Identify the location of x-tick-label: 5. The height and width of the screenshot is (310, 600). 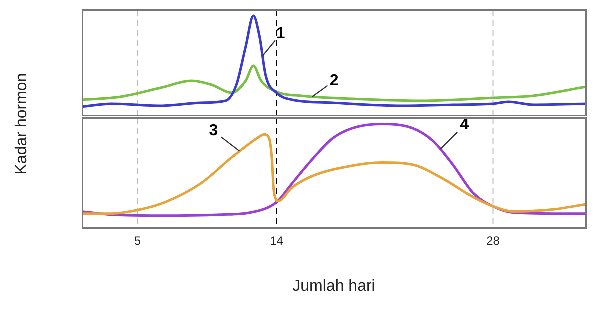
(138, 241).